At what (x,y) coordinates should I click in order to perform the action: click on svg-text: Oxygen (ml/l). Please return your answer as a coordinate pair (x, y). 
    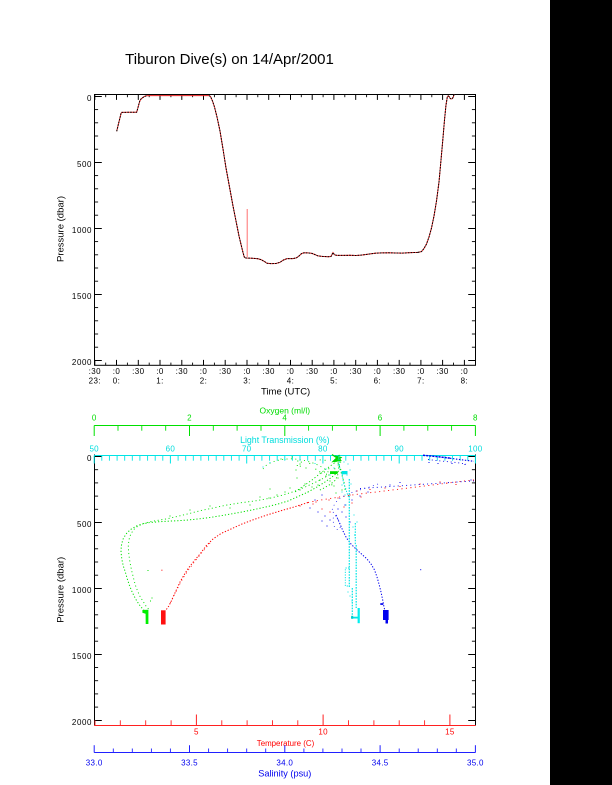
    Looking at the image, I should click on (285, 410).